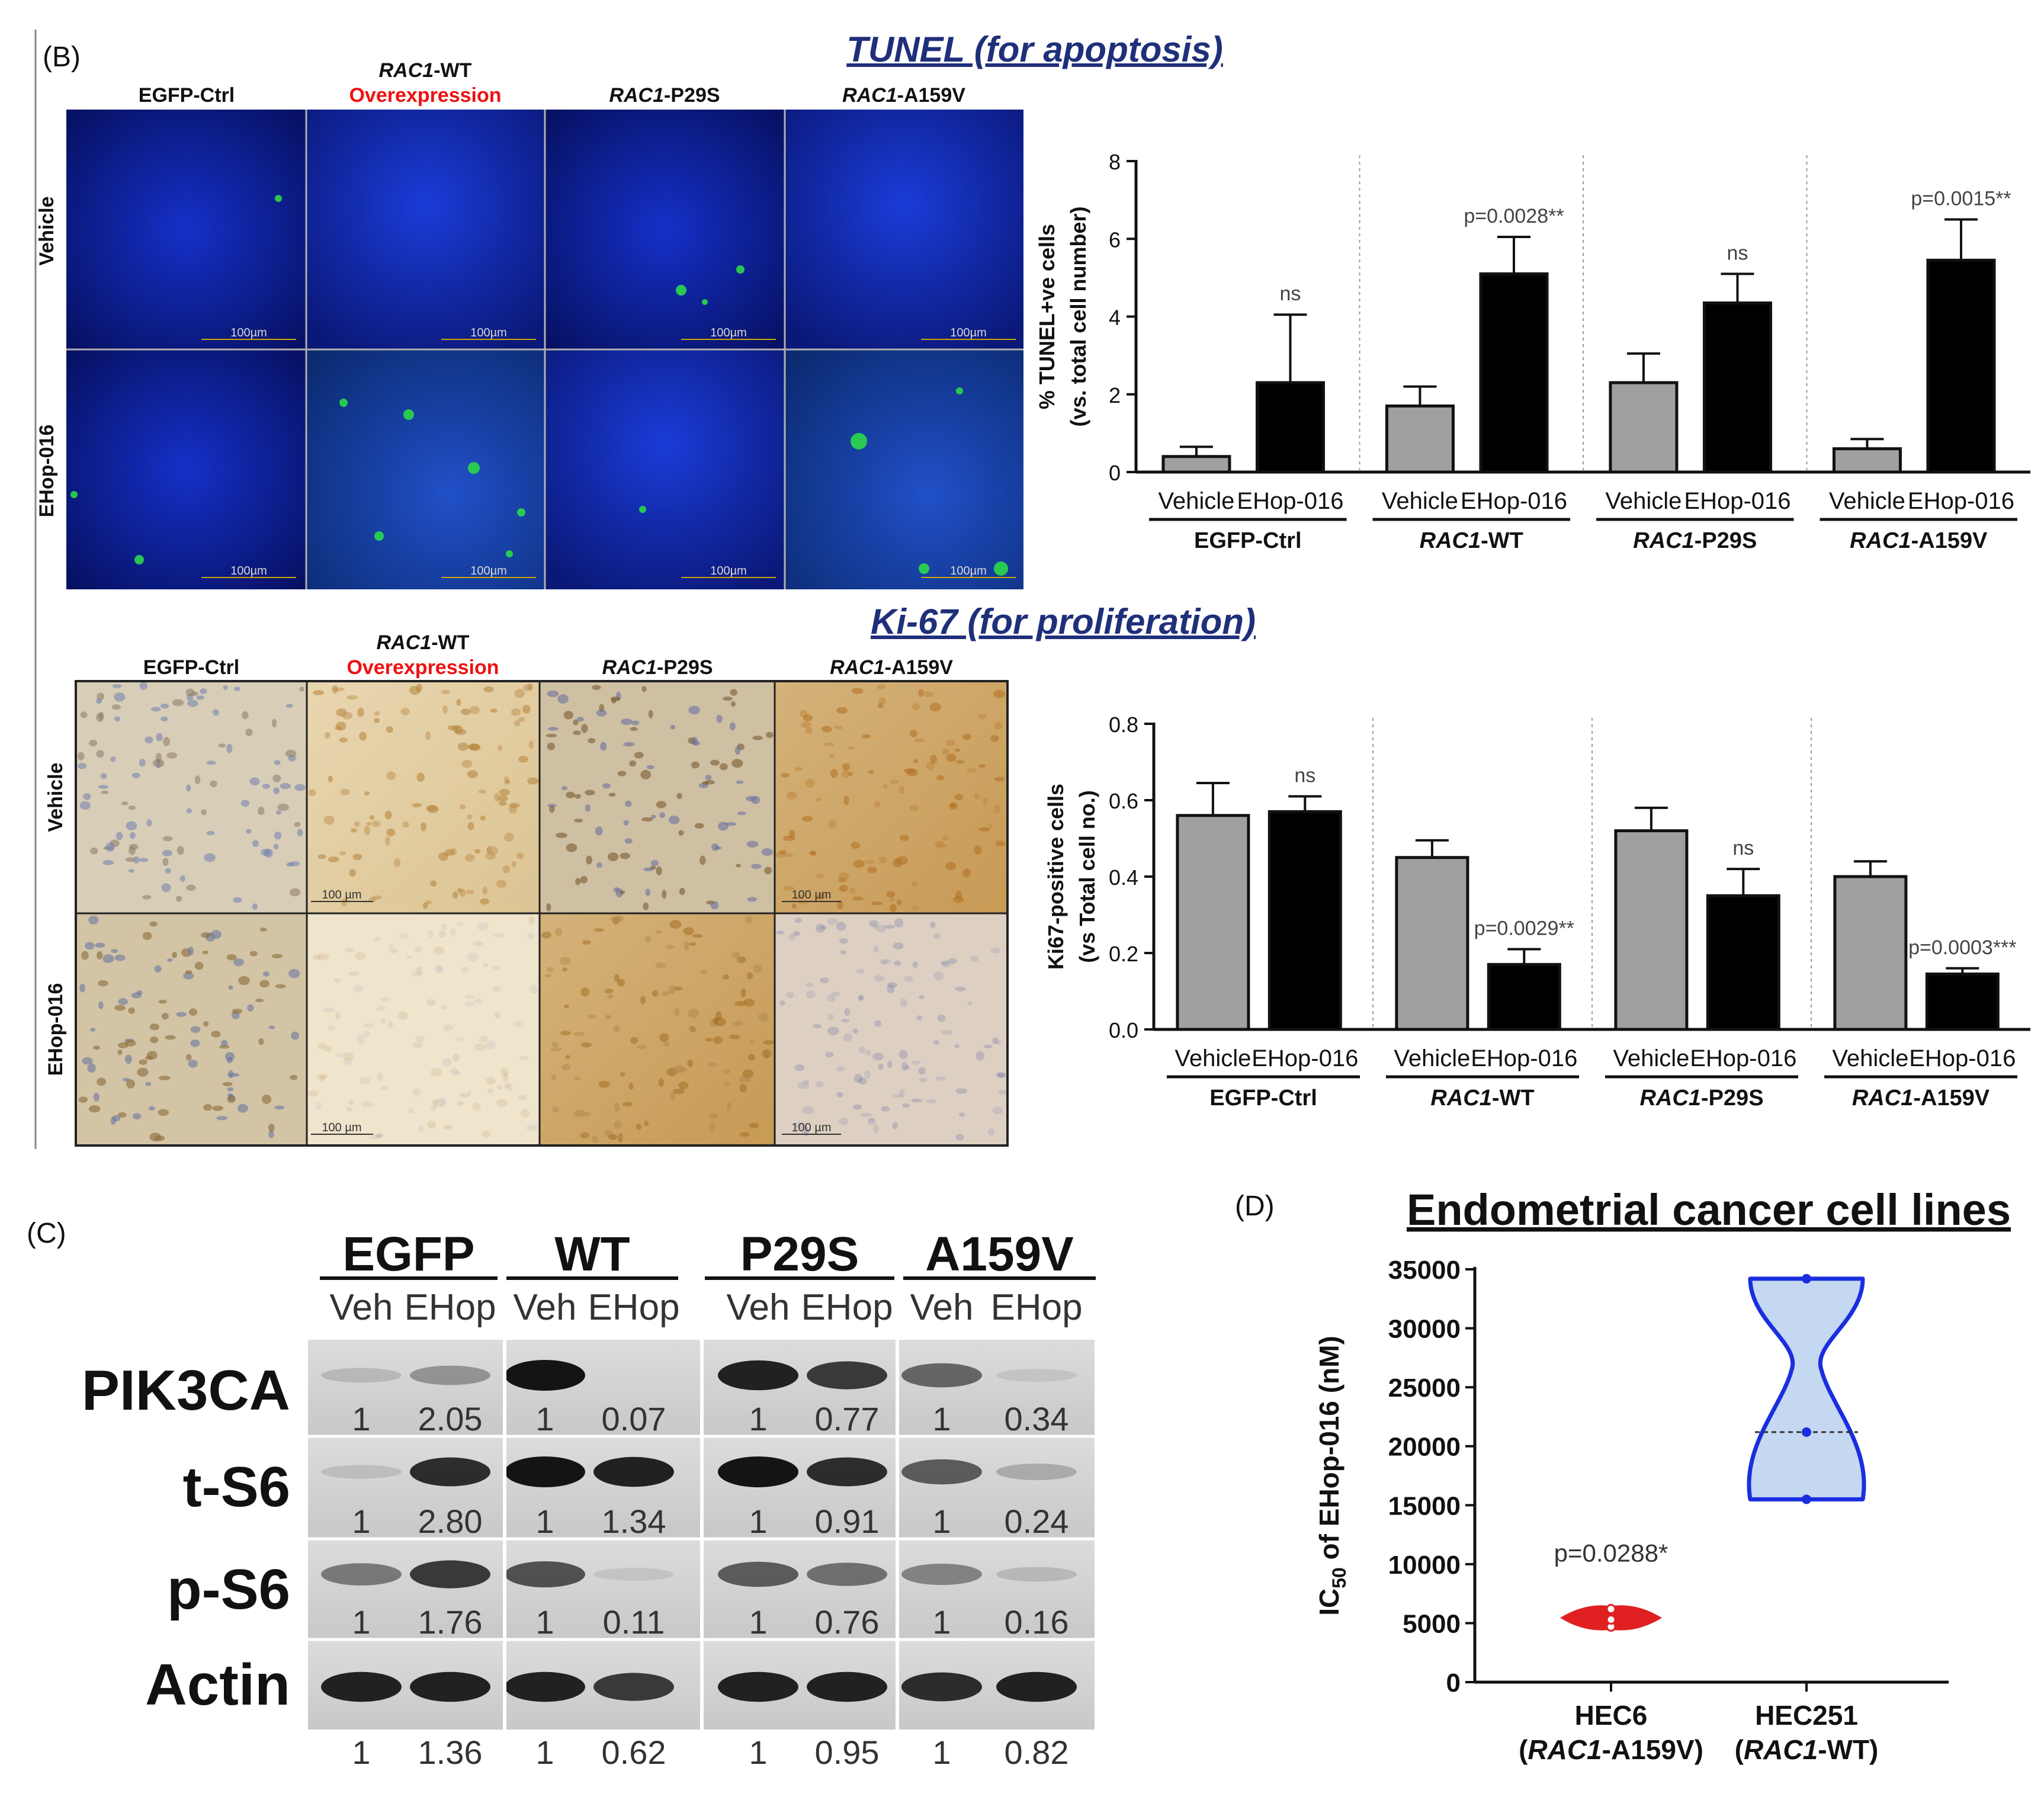 The height and width of the screenshot is (1800, 2044). What do you see at coordinates (186, 229) in the screenshot?
I see `tunel-image-ctrl-vehicle` at bounding box center [186, 229].